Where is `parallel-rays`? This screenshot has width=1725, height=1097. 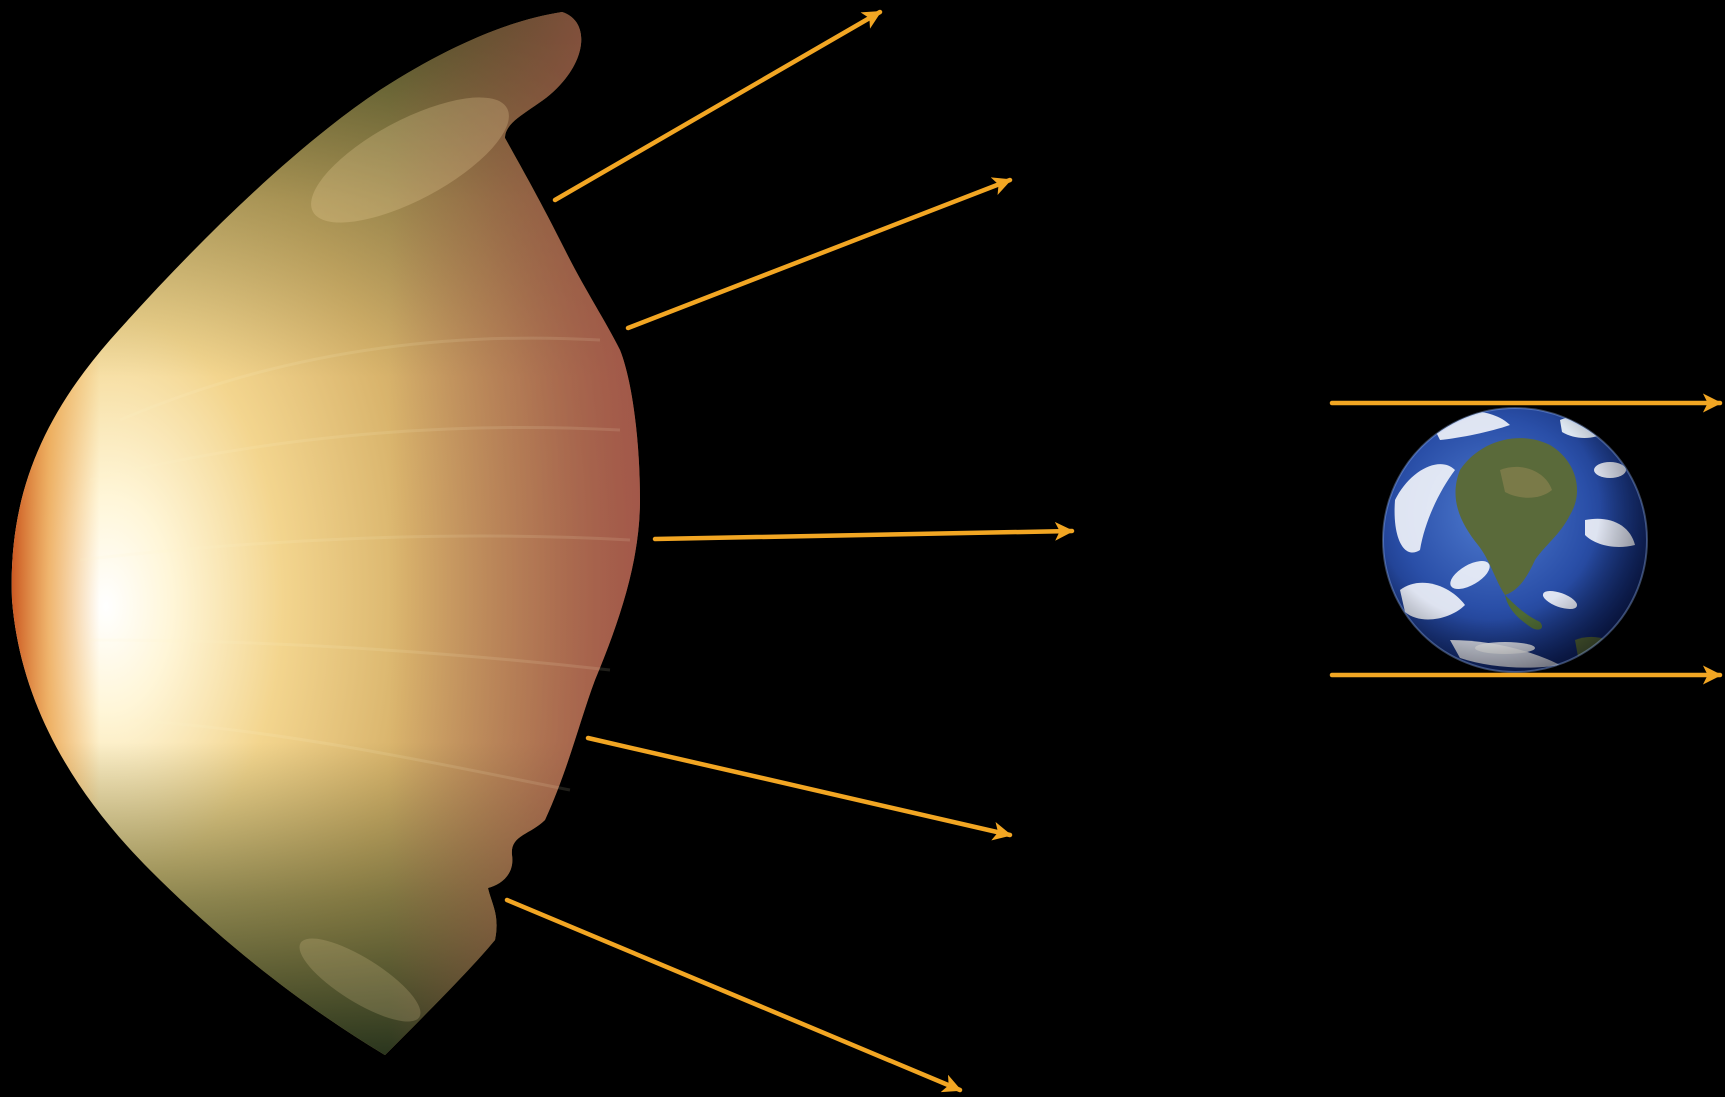 parallel-rays is located at coordinates (1526, 539).